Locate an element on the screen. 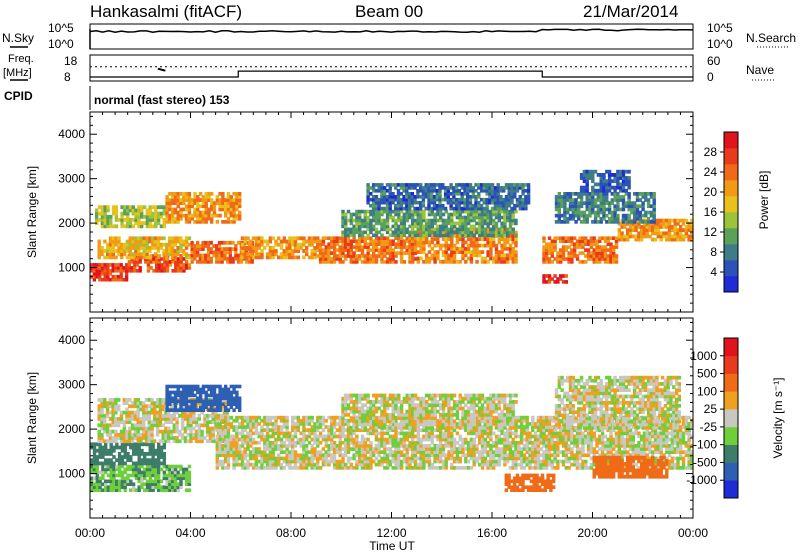 This screenshot has width=800, height=554. cpid-label: CPID is located at coordinates (18, 96).